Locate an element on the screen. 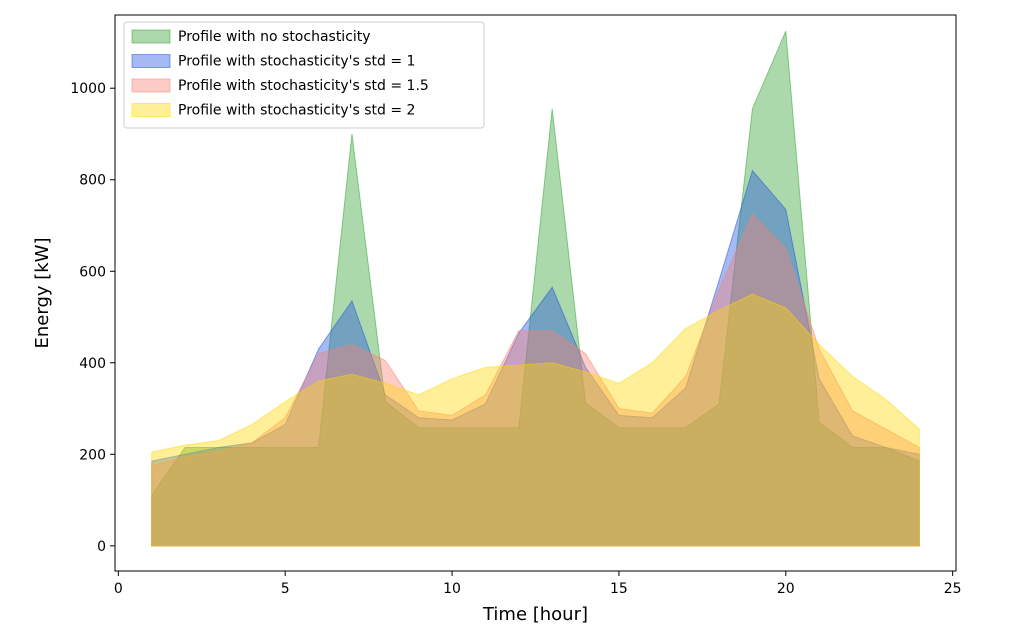 The height and width of the screenshot is (639, 1031). legend-label-1: Profile with no stochasticity is located at coordinates (274, 37).